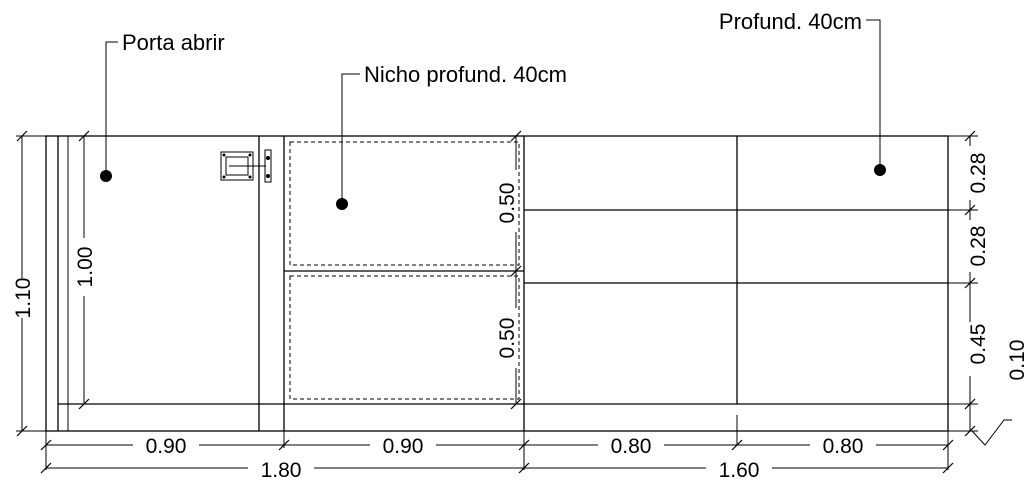 The width and height of the screenshot is (1032, 490). Describe the element at coordinates (23, 298) in the screenshot. I see `dim-label: 1.10` at that location.